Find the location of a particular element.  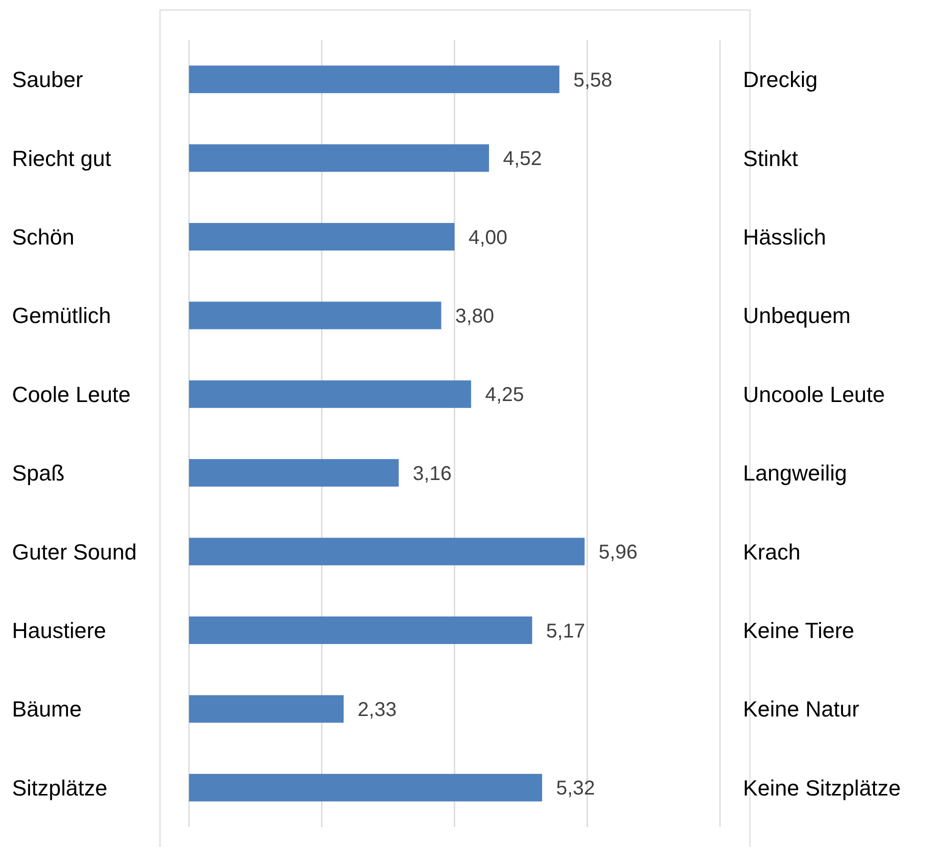

y-tick-label: Riecht gut is located at coordinates (62, 158).